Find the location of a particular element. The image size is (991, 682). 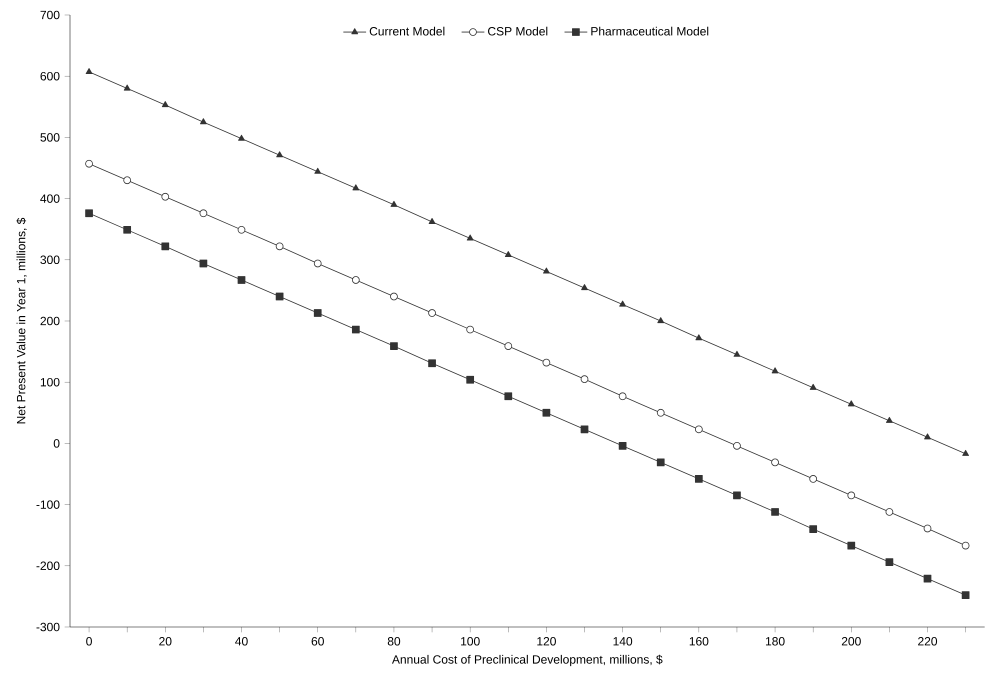

legend-label: Pharmaceutical Model is located at coordinates (649, 31).